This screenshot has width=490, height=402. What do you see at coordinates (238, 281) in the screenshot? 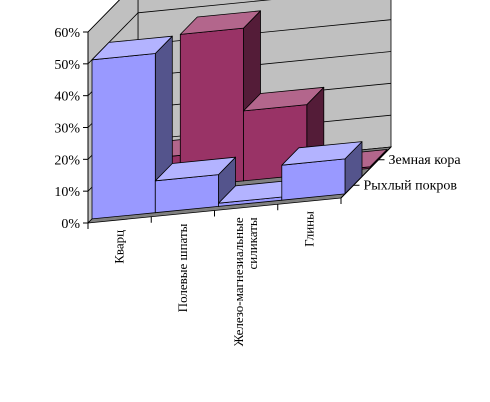
I see `x-category-label: Железо-магнезиальные` at bounding box center [238, 281].